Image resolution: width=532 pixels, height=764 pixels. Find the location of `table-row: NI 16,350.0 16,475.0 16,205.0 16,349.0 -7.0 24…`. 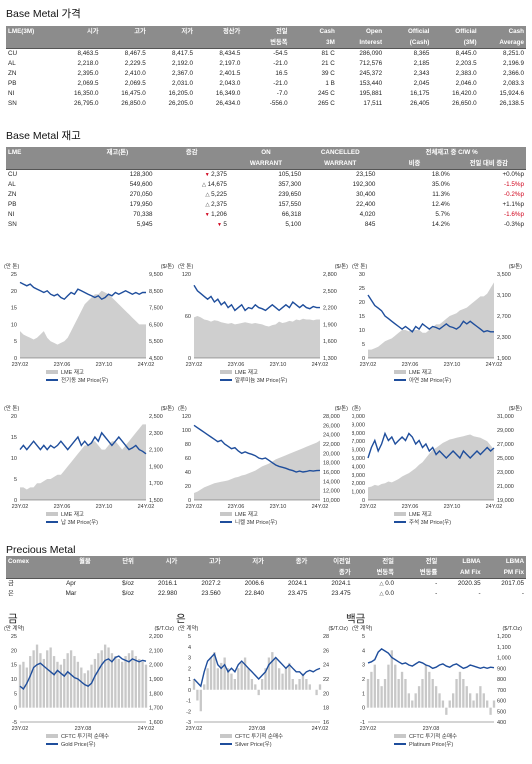

table-row: NI 16,350.0 16,475.0 16,205.0 16,349.0 -7.0 24… is located at coordinates (266, 94).